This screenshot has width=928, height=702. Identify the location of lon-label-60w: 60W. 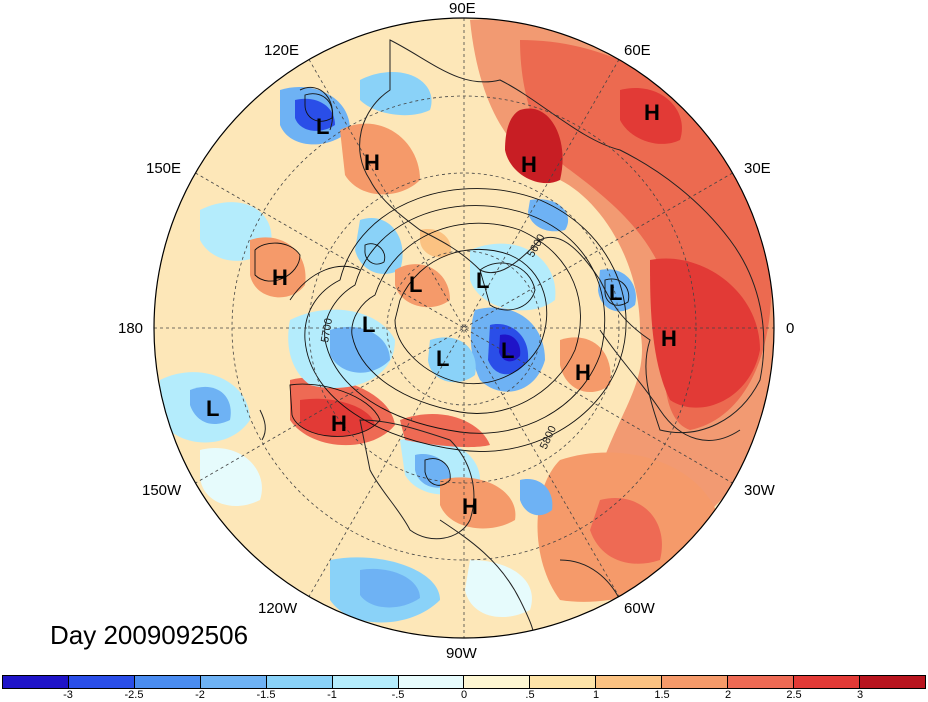
(639, 608).